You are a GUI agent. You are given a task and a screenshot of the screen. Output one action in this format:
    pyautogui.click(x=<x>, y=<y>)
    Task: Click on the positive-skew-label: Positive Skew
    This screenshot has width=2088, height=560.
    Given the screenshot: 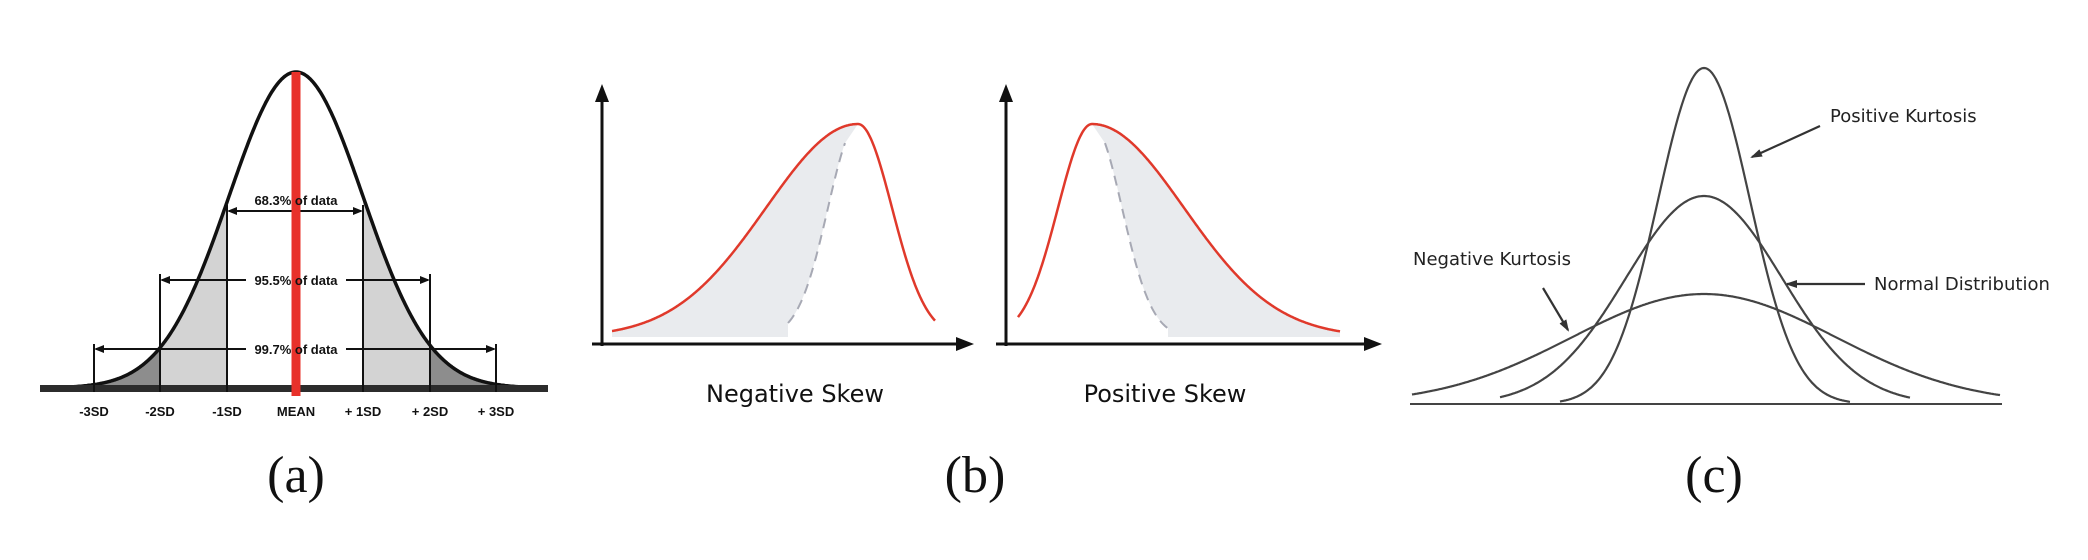 What is the action you would take?
    pyautogui.click(x=1165, y=394)
    